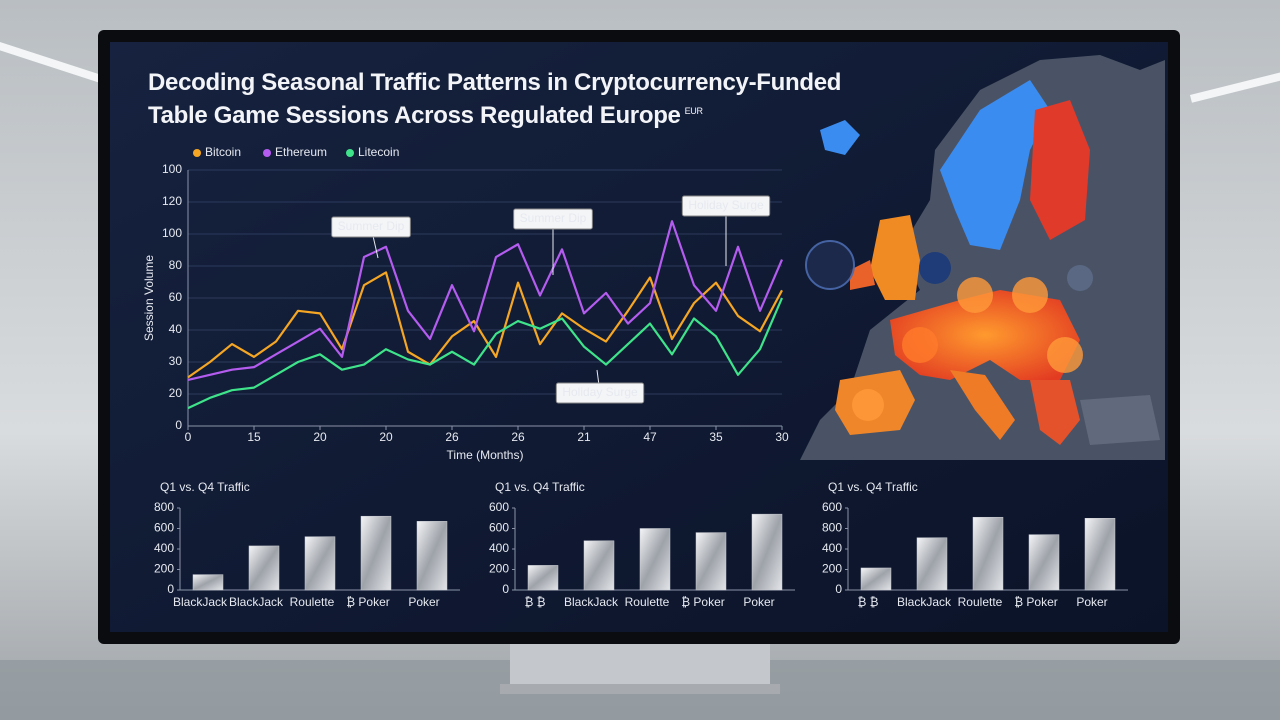 This screenshot has width=1280, height=720. Describe the element at coordinates (176, 297) in the screenshot. I see `y-tick-label: 60` at that location.